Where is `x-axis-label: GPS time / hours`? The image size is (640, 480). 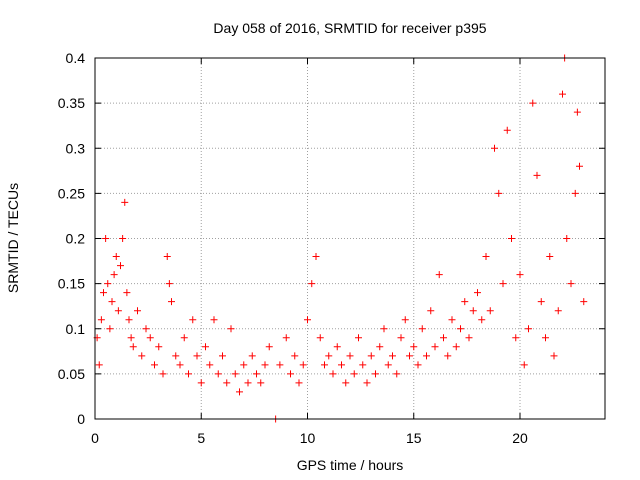
x-axis-label: GPS time / hours is located at coordinates (350, 465).